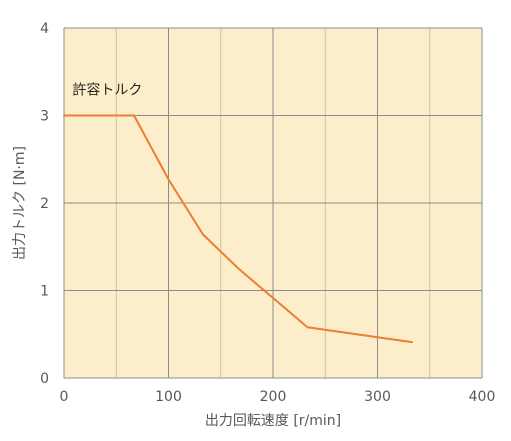  I want to click on annotation-label: 許容トルク, so click(107, 89).